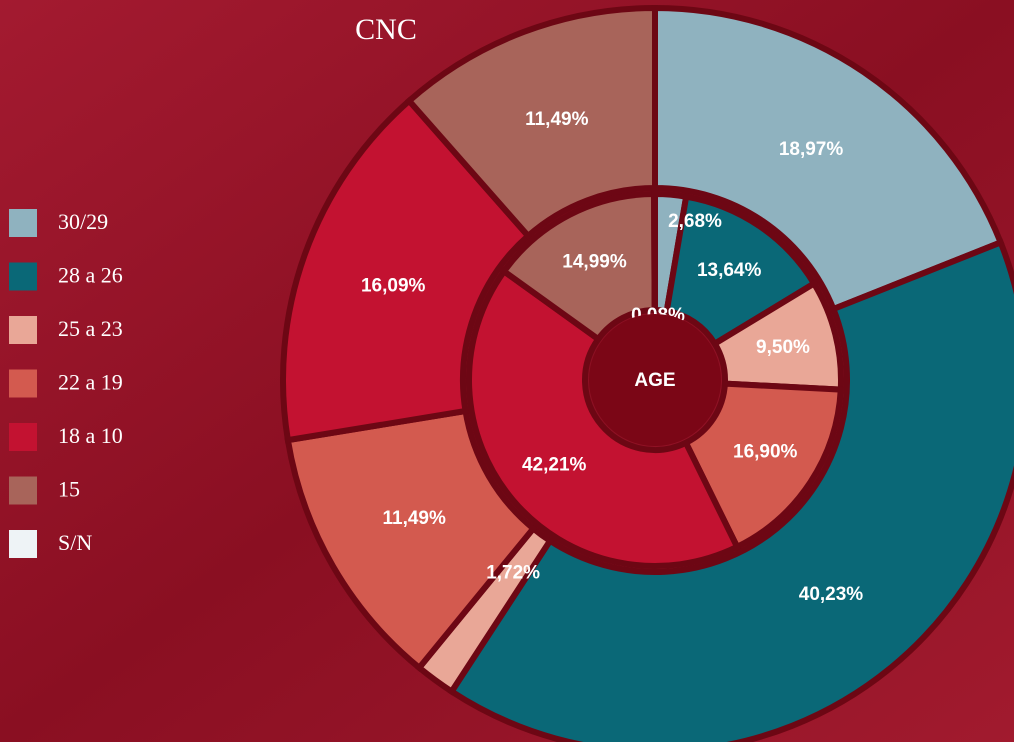 Image resolution: width=1014 pixels, height=742 pixels. I want to click on legend-label: 30/29, so click(83, 221).